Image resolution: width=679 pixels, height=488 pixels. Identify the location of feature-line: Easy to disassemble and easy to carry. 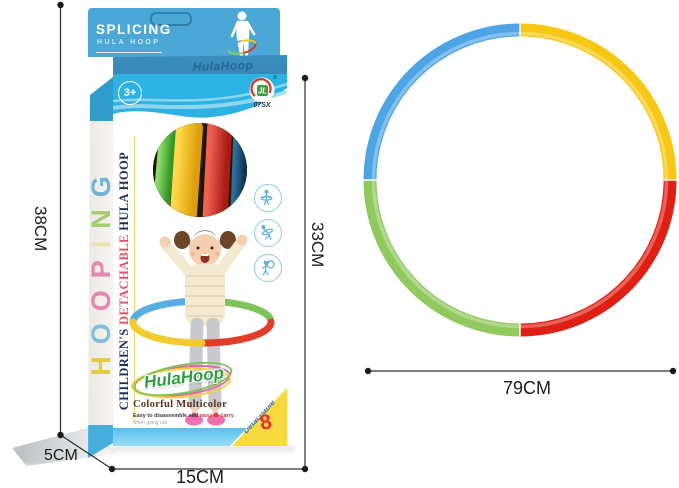
(183, 416).